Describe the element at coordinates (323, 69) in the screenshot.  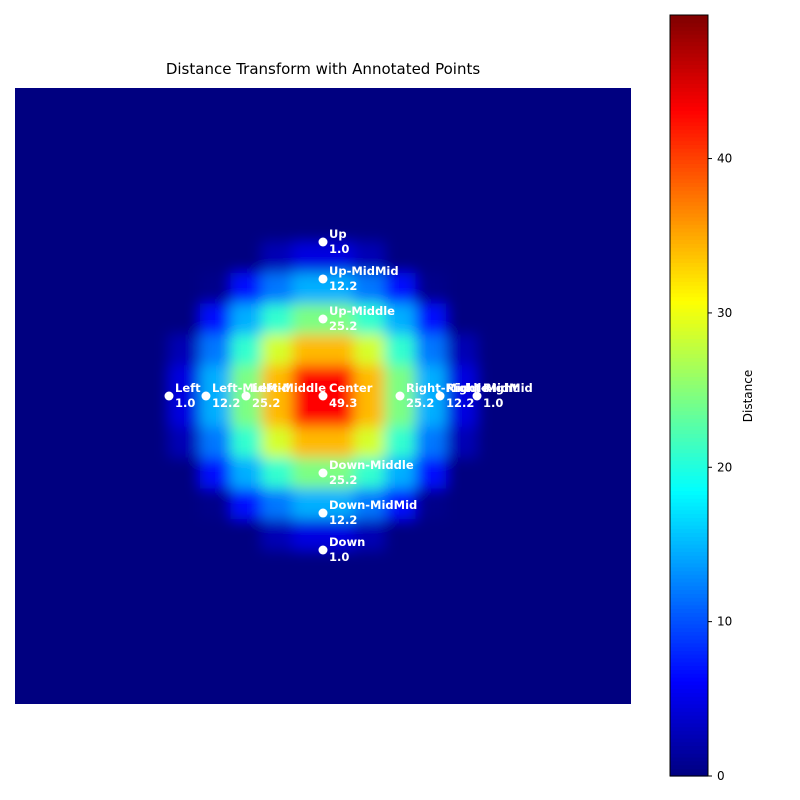
I see `chart-title: Distance Transform with Annotated Points` at that location.